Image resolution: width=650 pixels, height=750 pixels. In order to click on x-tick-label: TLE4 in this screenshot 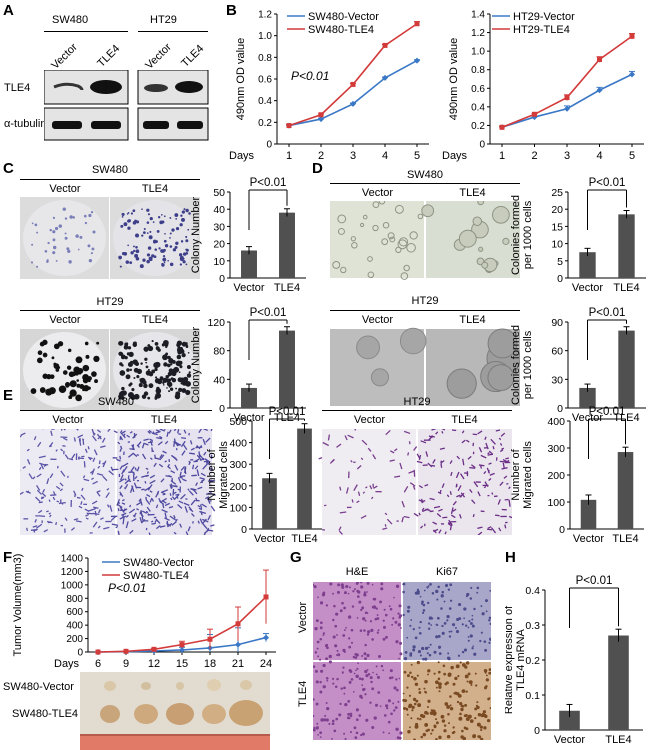, I will do `click(304, 539)`.